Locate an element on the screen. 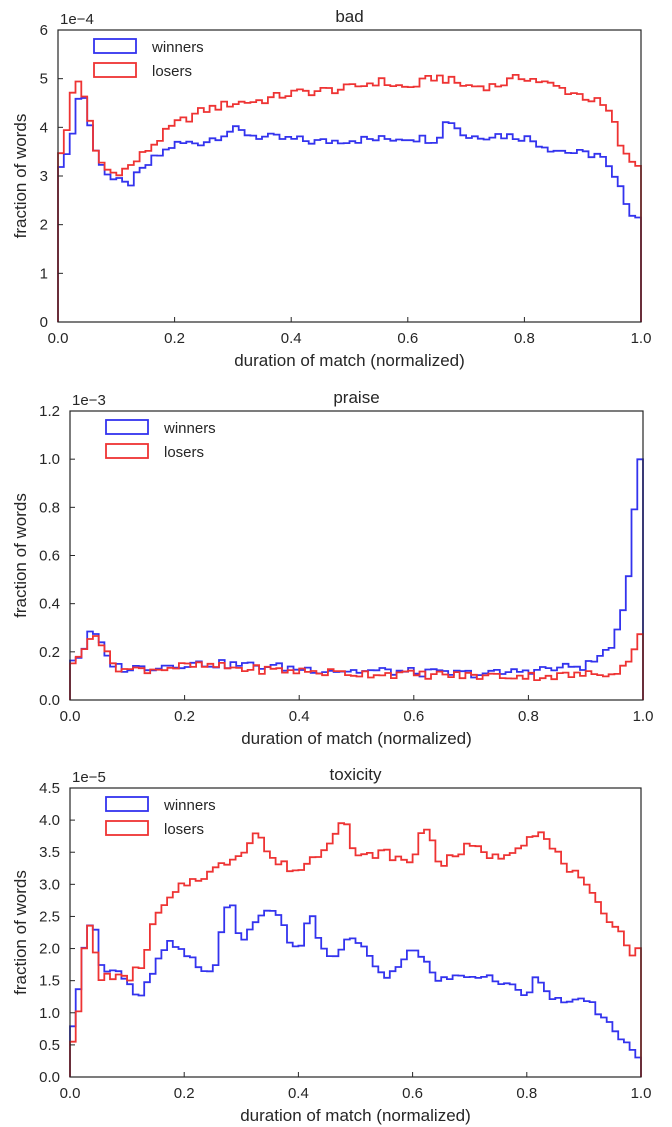 Image resolution: width=672 pixels, height=1127 pixels. y-tick-label: 3.5 is located at coordinates (49, 852).